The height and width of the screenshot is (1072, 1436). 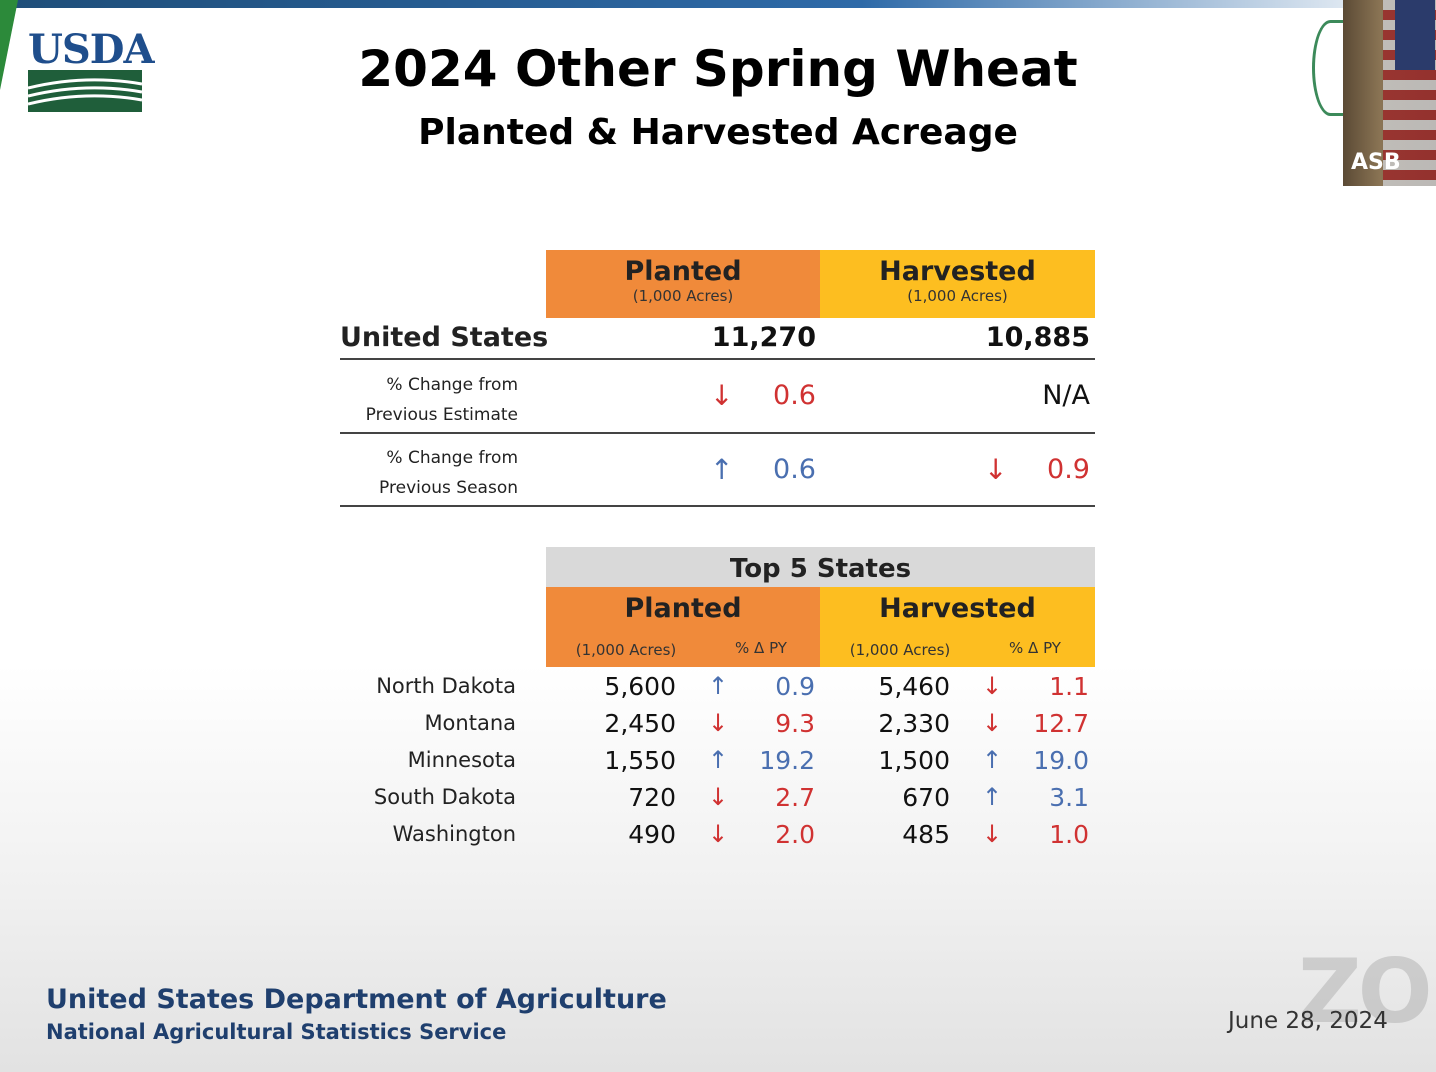 I want to click on footer-agency: National Agricultural Statistics Service, so click(x=276, y=1032).